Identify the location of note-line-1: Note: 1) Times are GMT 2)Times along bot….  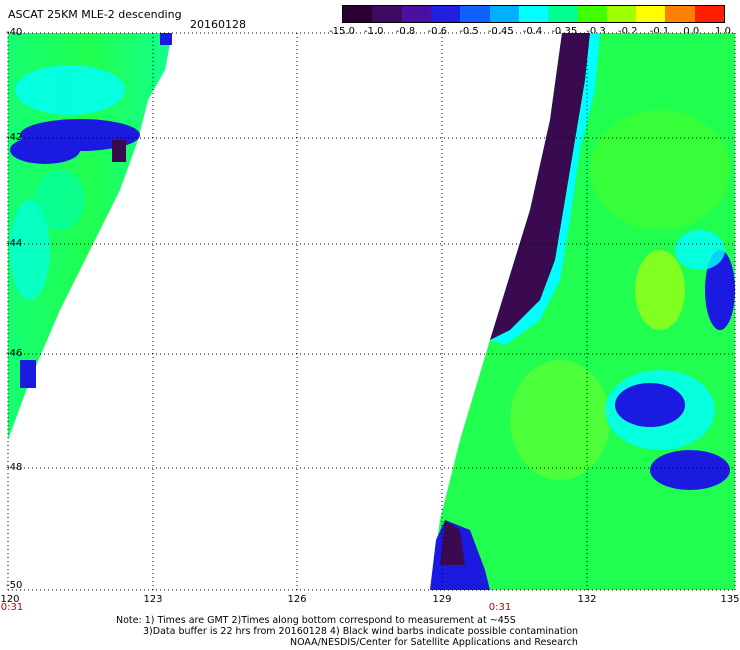
(316, 620).